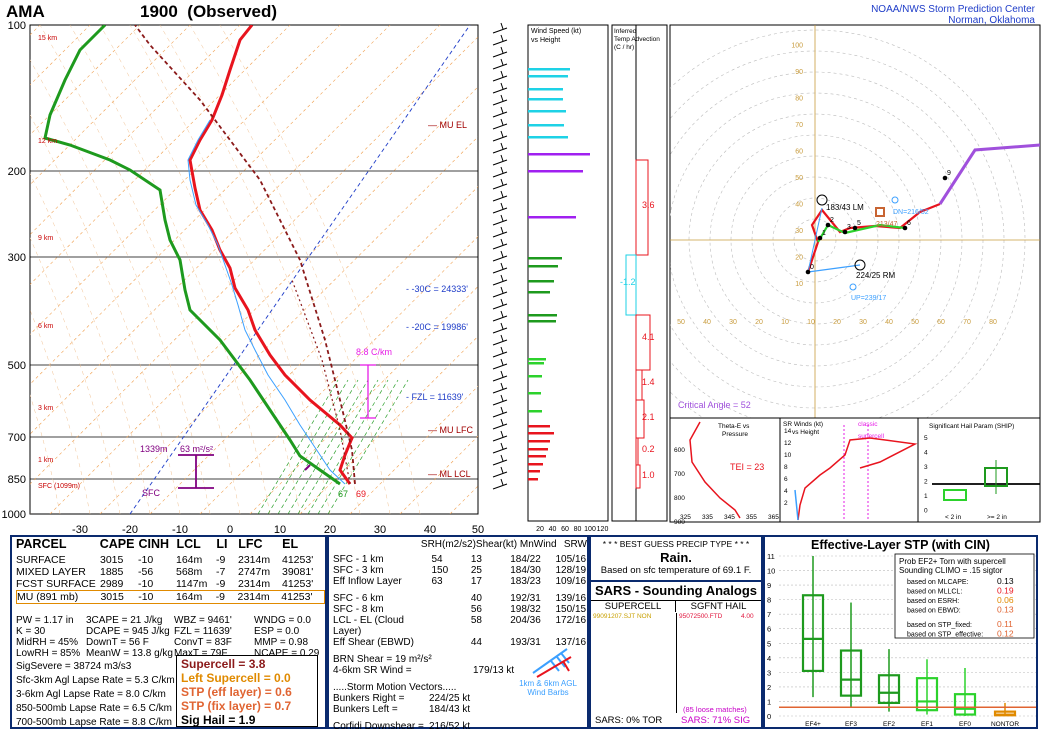 This screenshot has width=1043, height=731. I want to click on kinematics-row: 4-6km SR Wind = 179/13 kt, so click(460, 670).